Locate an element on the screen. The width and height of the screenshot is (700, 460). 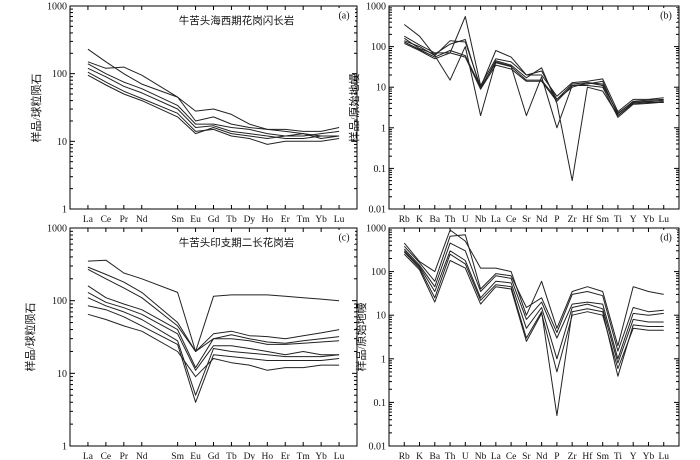
x-tick-label: Sr is located at coordinates (526, 456).